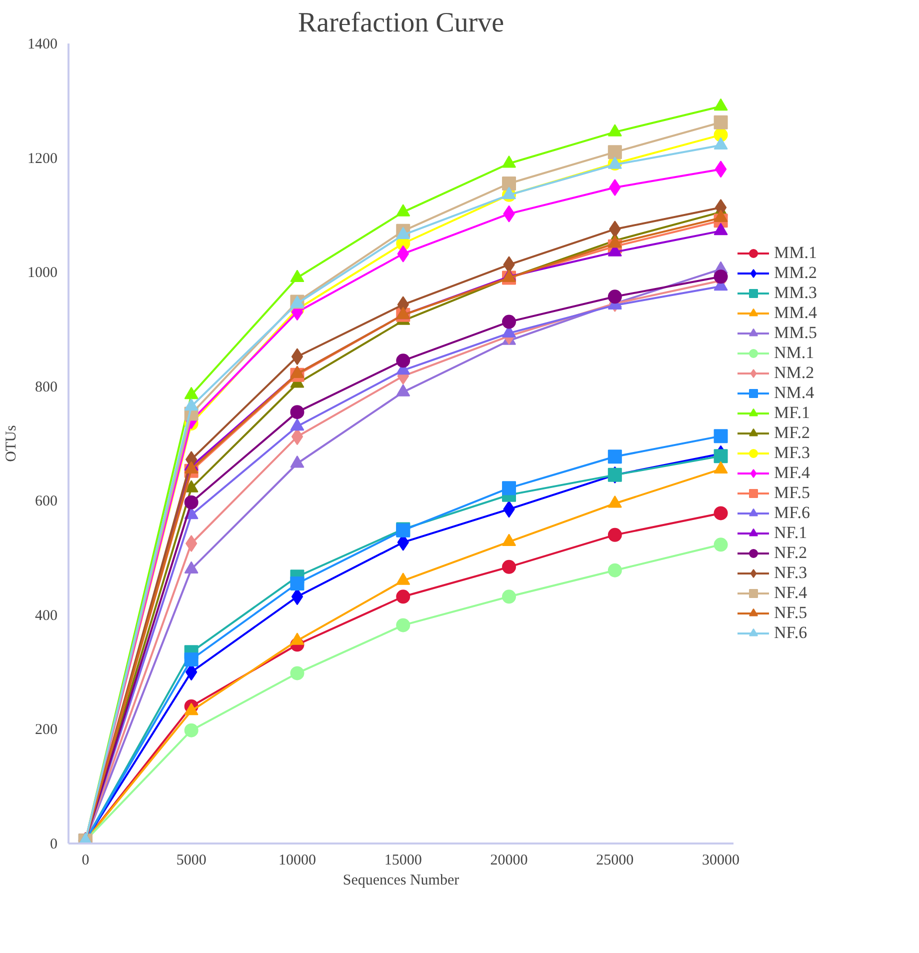  Describe the element at coordinates (795, 253) in the screenshot. I see `legend-label: MM.1` at that location.